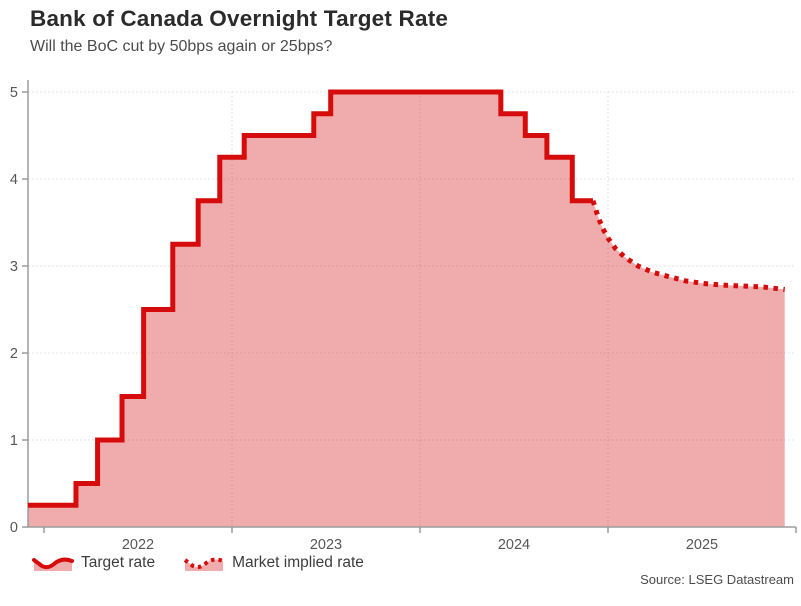 The width and height of the screenshot is (801, 606). What do you see at coordinates (298, 562) in the screenshot?
I see `legend-label: Market implied rate` at bounding box center [298, 562].